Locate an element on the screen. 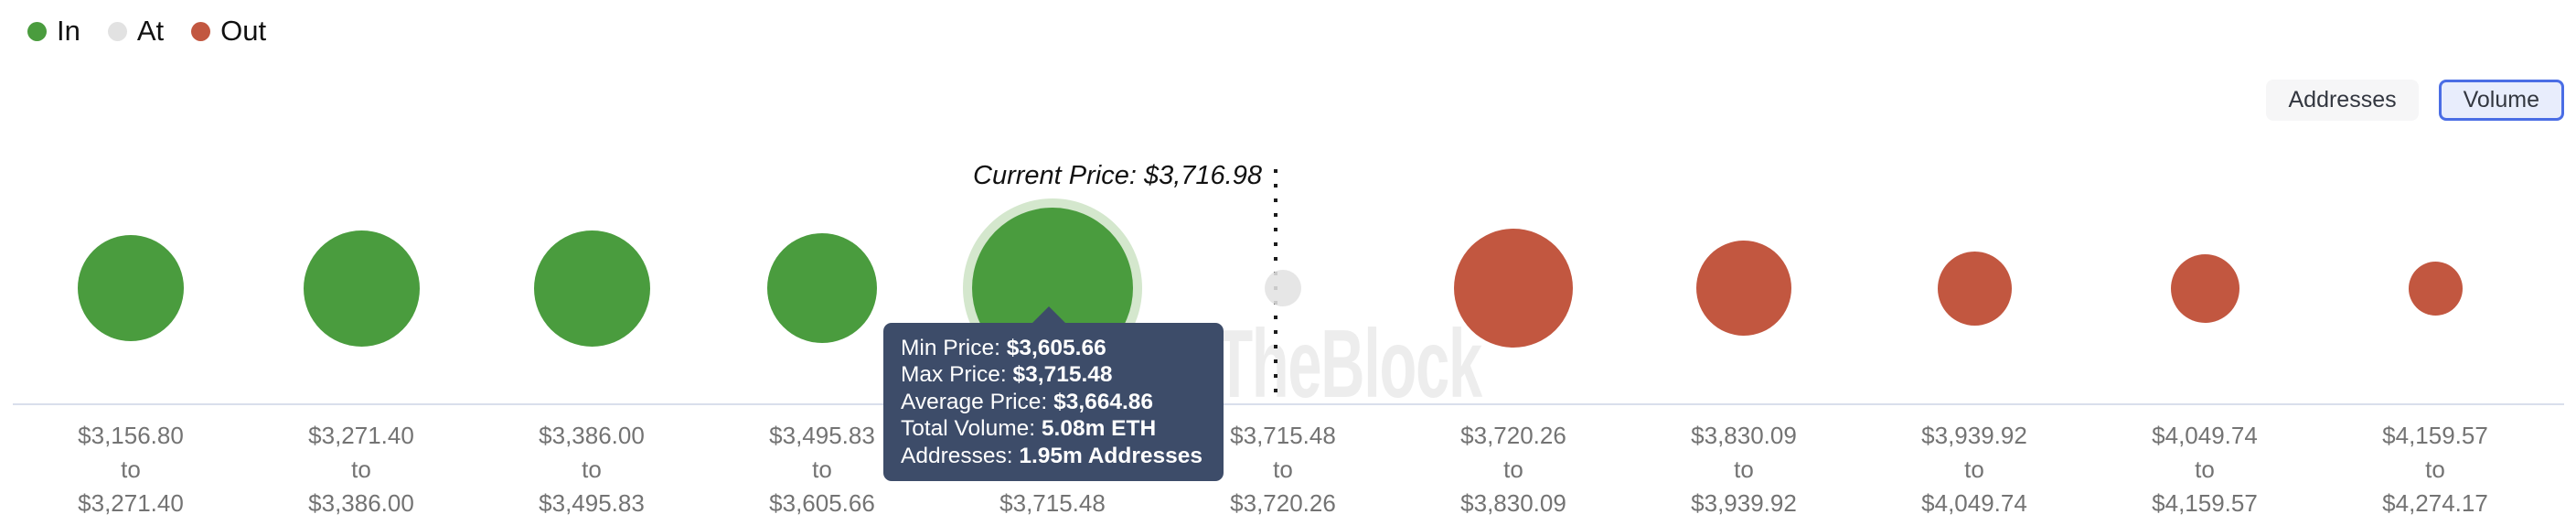 The width and height of the screenshot is (2576, 525). legend-item-out: Out is located at coordinates (228, 31).